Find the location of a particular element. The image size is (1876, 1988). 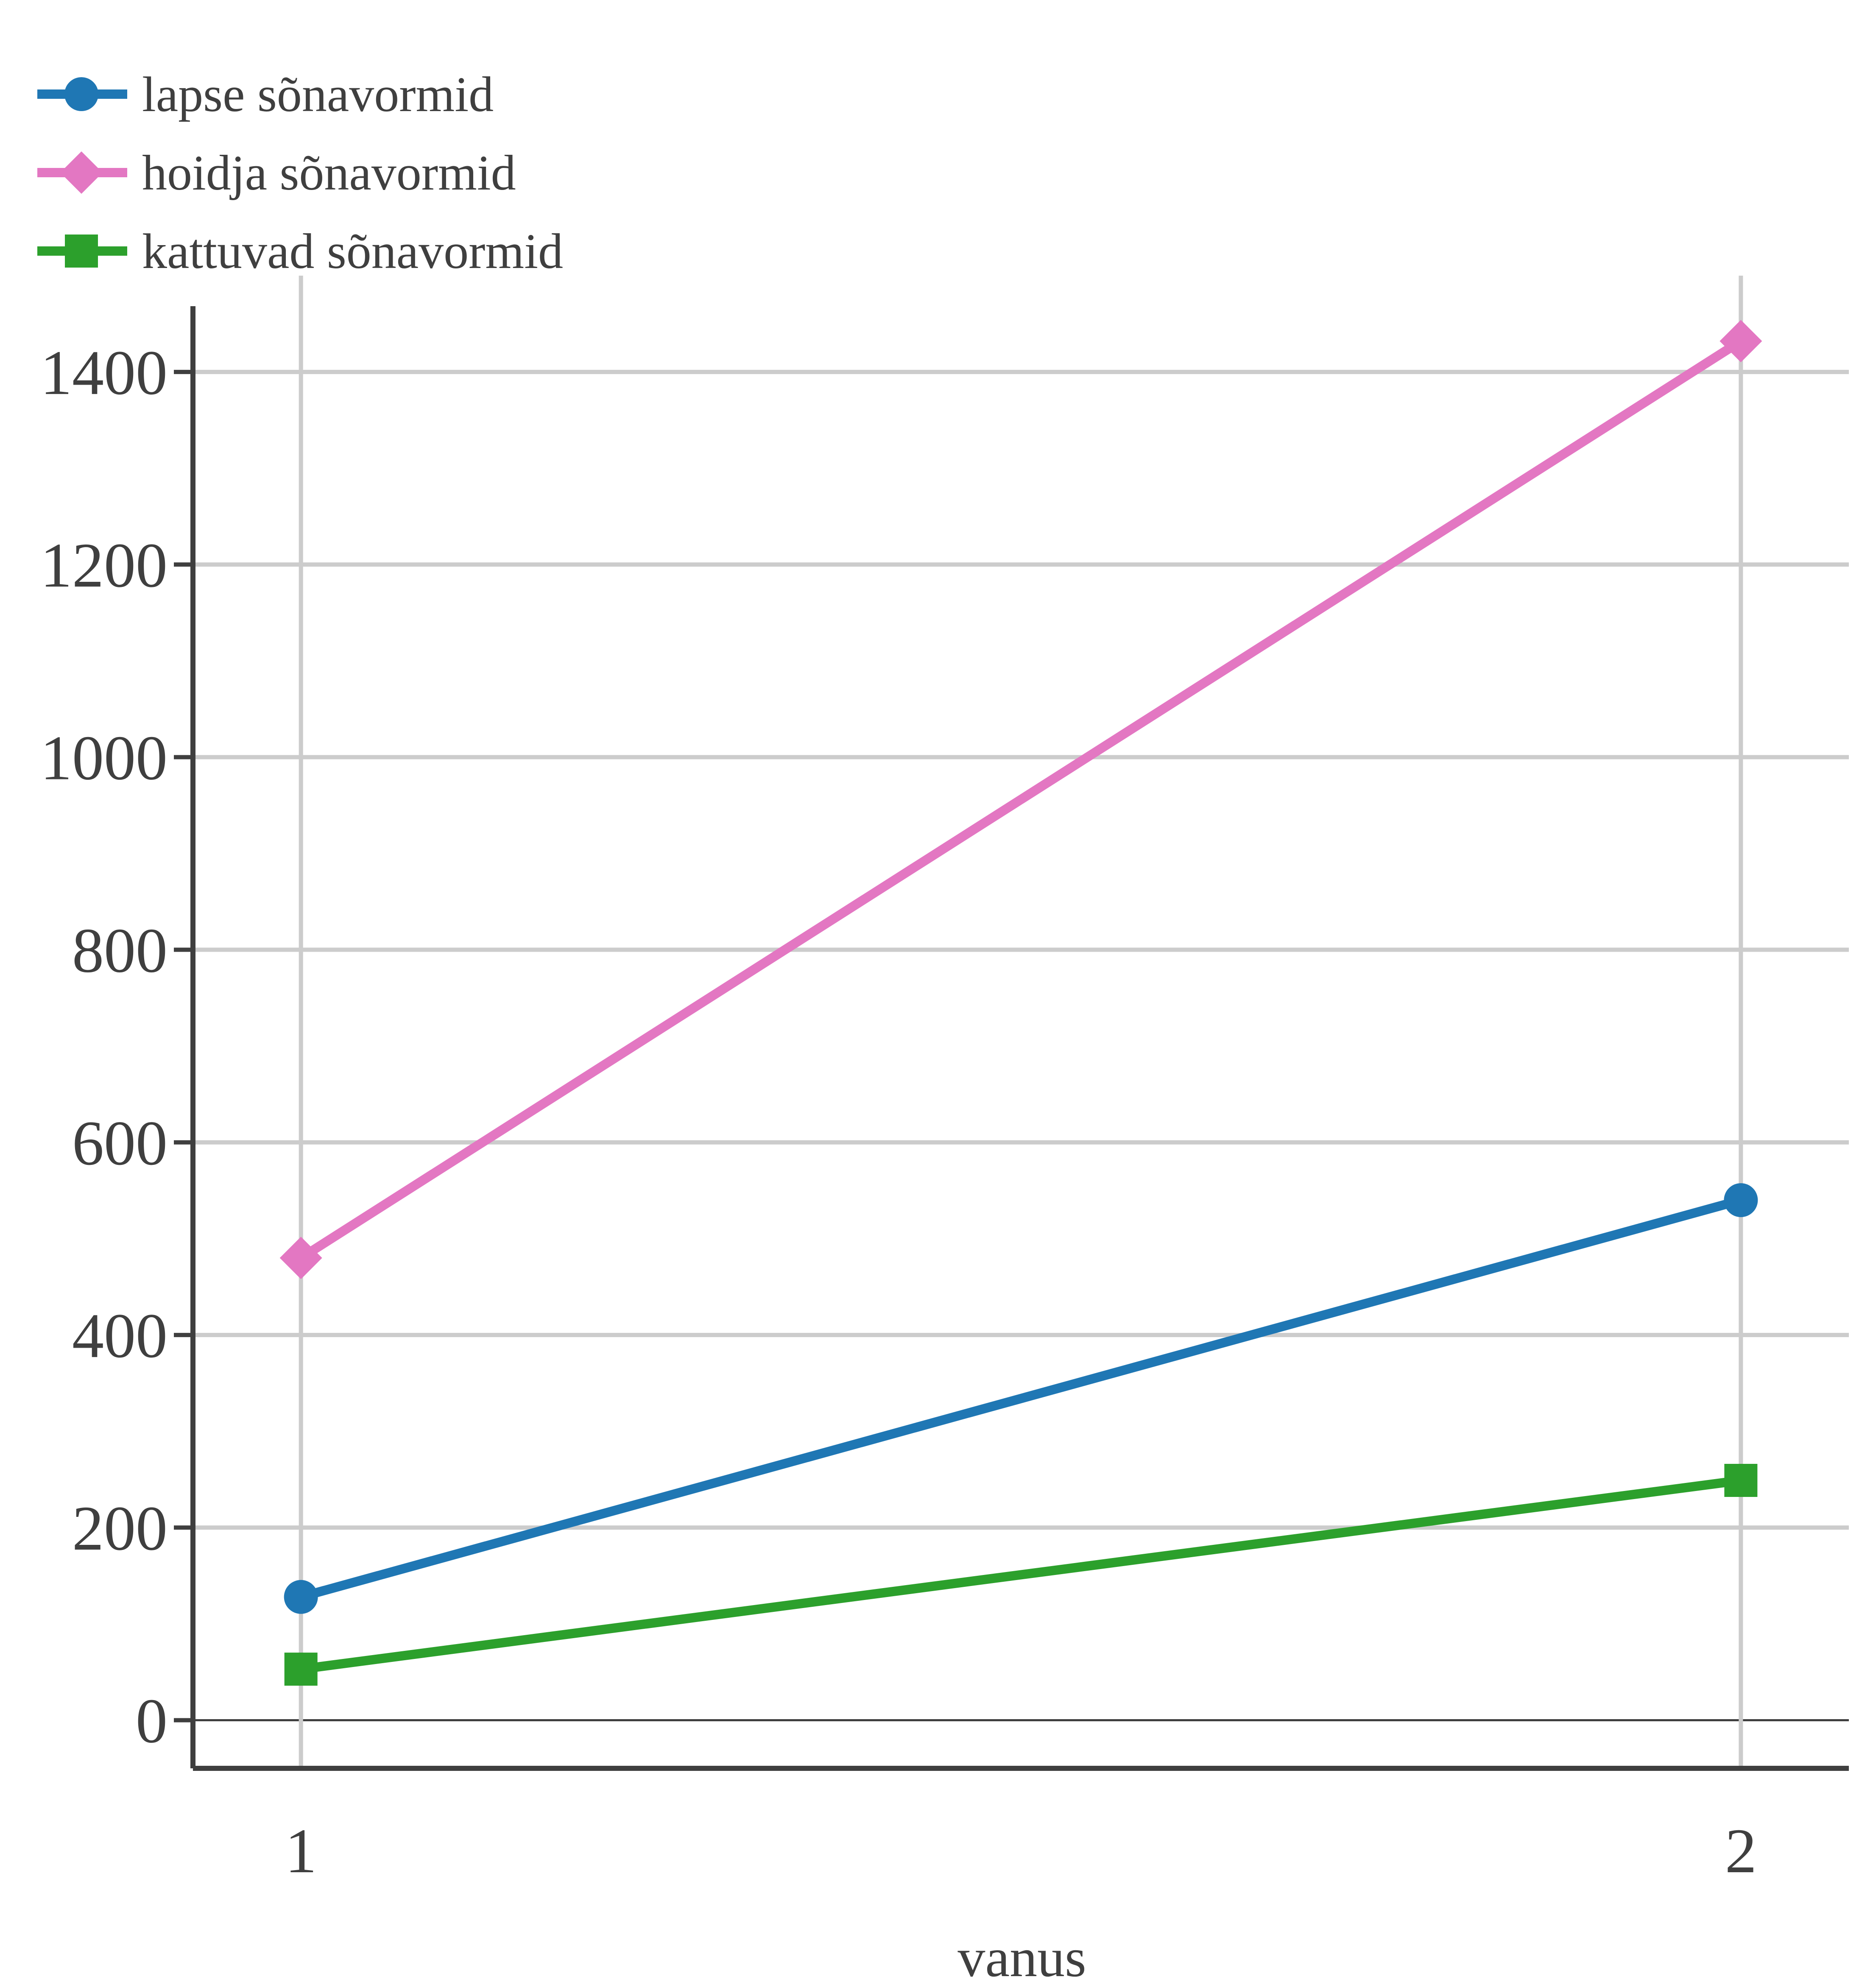

x-axis-label: vanus is located at coordinates (1022, 1957).